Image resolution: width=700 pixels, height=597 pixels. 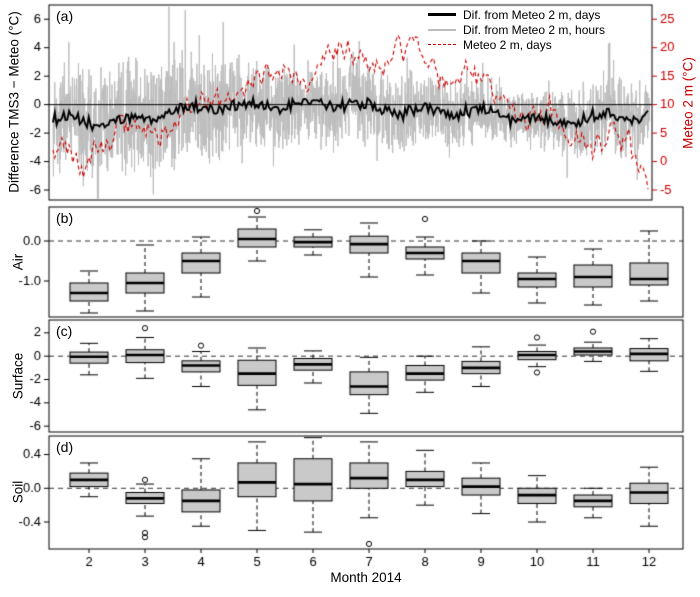 What do you see at coordinates (507, 44) in the screenshot?
I see `legend-label-meteo-days: Meteo 2 m, days` at bounding box center [507, 44].